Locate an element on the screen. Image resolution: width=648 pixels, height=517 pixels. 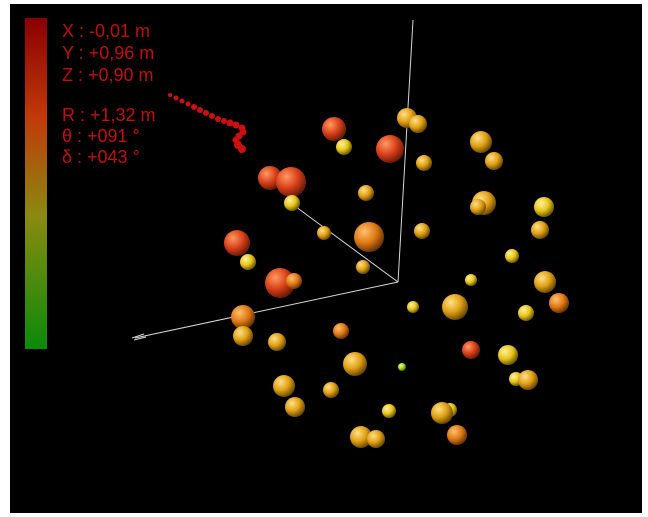
axis-depth is located at coordinates (345, 243).